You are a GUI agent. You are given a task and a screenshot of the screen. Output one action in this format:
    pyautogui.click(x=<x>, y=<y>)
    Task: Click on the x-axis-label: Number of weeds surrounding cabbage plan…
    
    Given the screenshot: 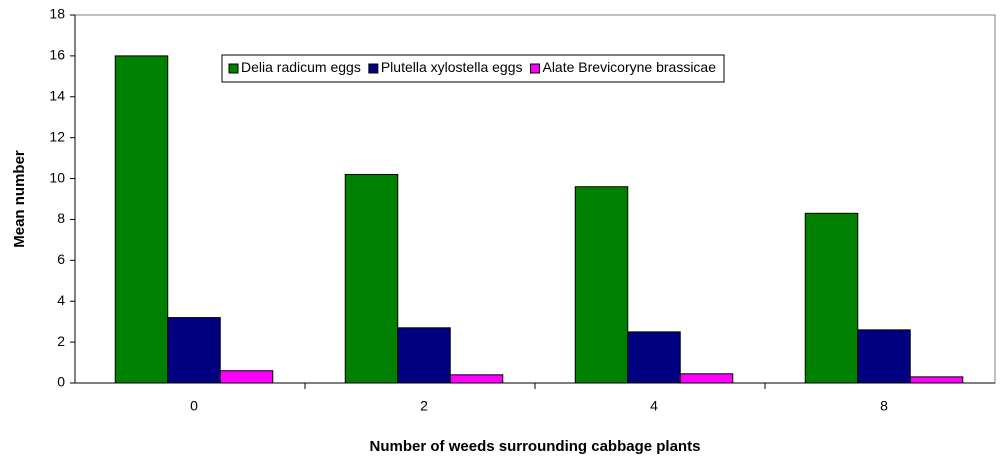 What is the action you would take?
    pyautogui.click(x=535, y=446)
    